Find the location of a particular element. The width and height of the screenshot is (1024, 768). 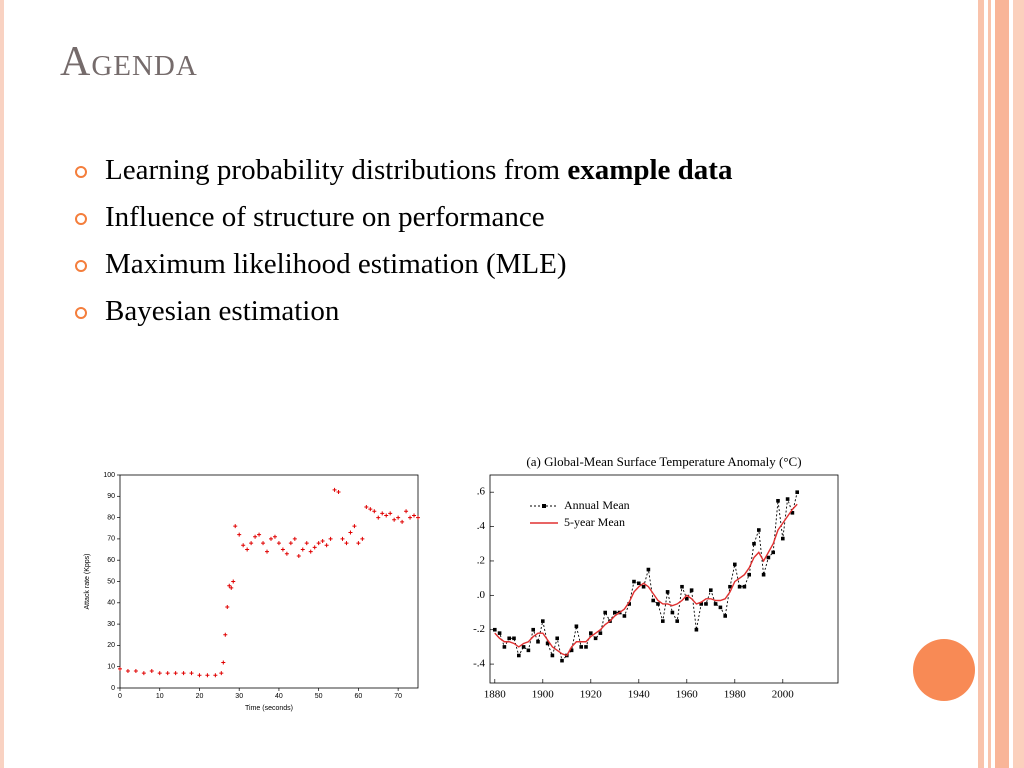

x-tick-label: 30 is located at coordinates (239, 696).